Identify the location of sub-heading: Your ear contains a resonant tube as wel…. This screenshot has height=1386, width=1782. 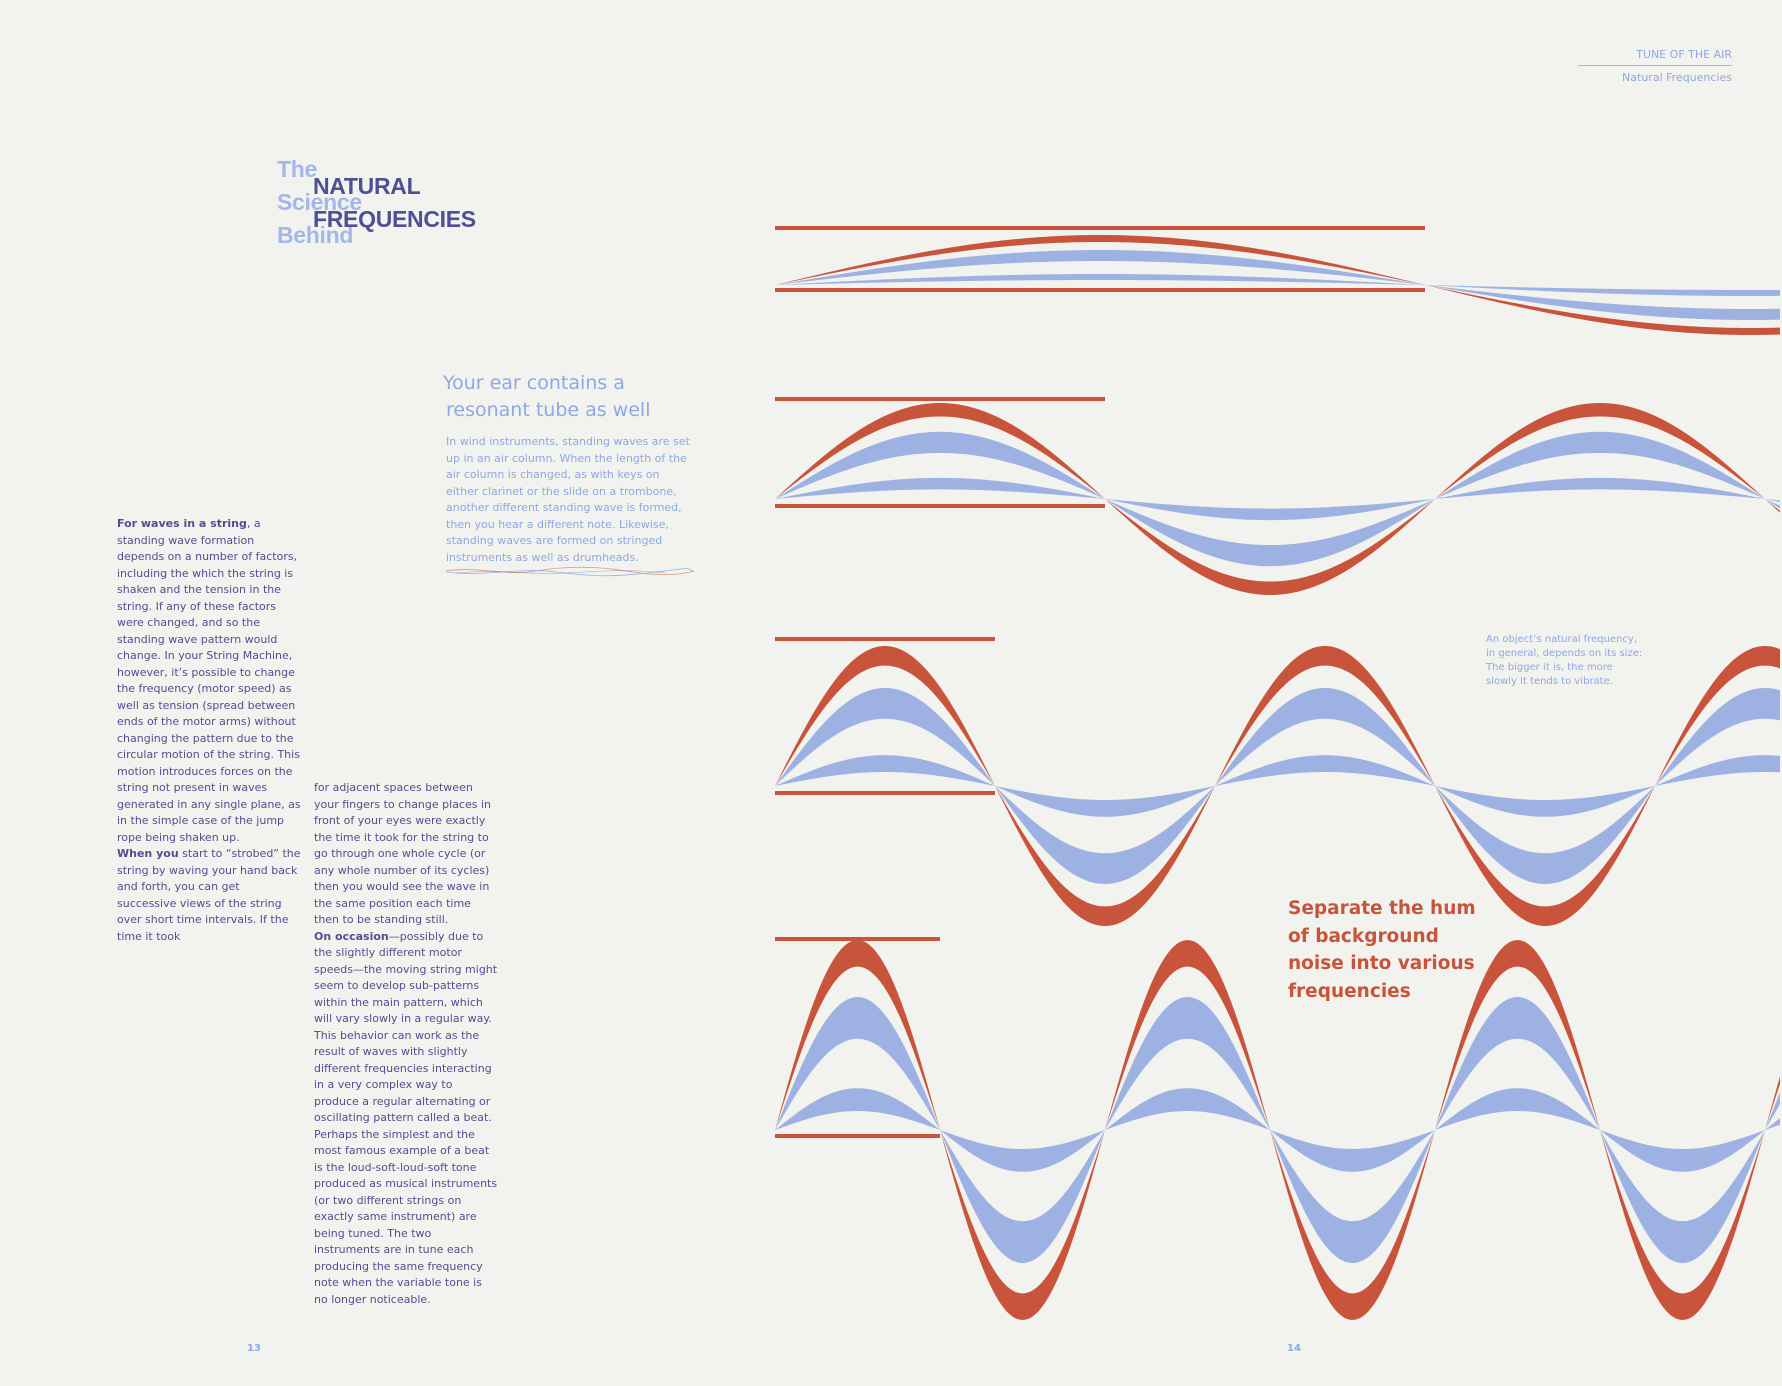
(558, 397).